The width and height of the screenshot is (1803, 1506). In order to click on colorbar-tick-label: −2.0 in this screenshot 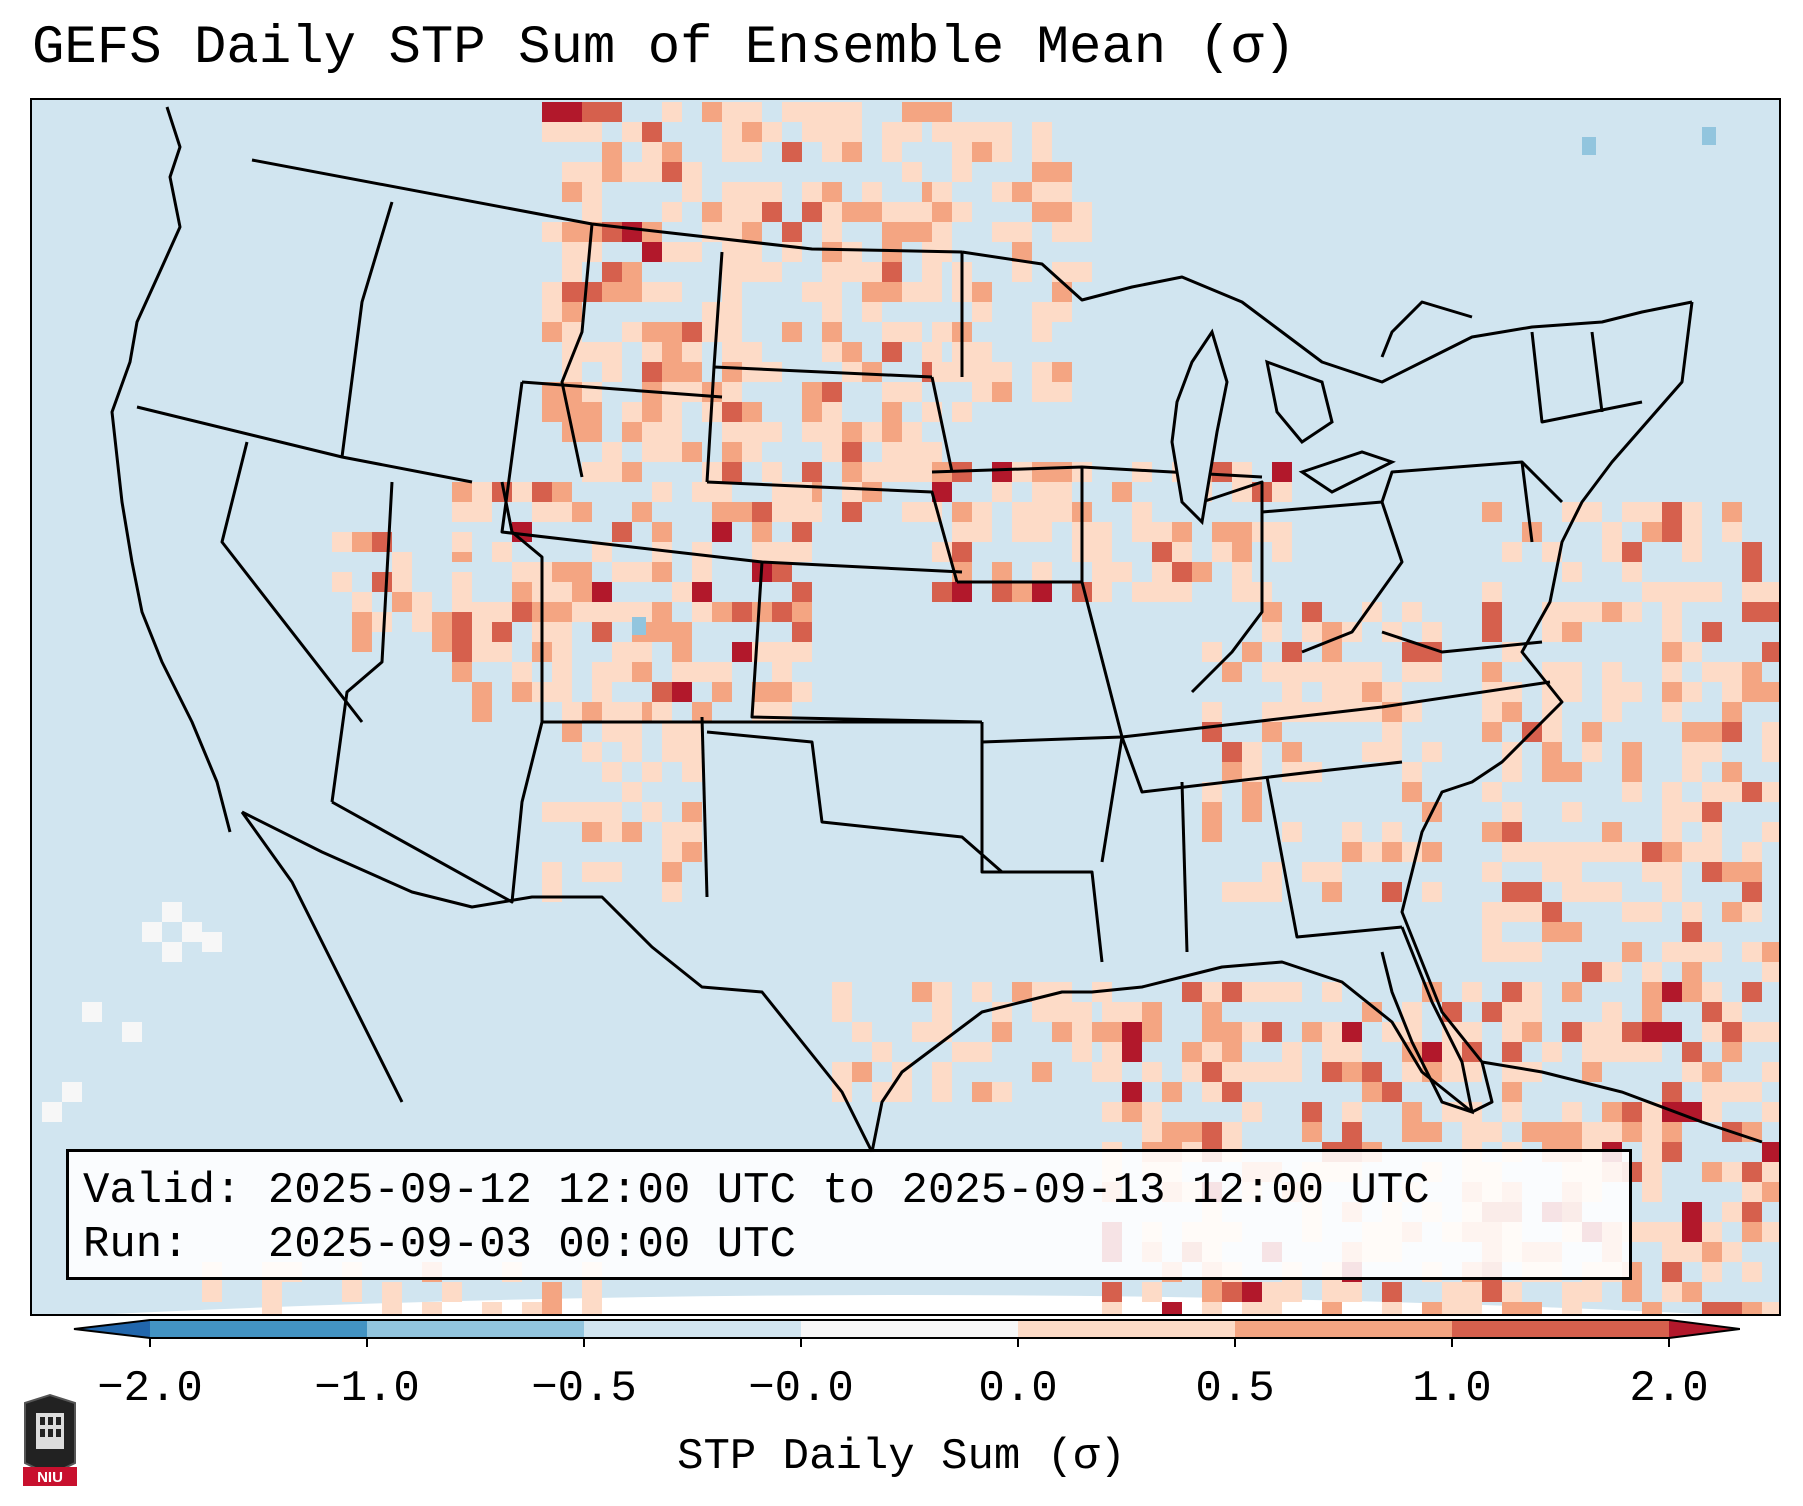, I will do `click(150, 1389)`.